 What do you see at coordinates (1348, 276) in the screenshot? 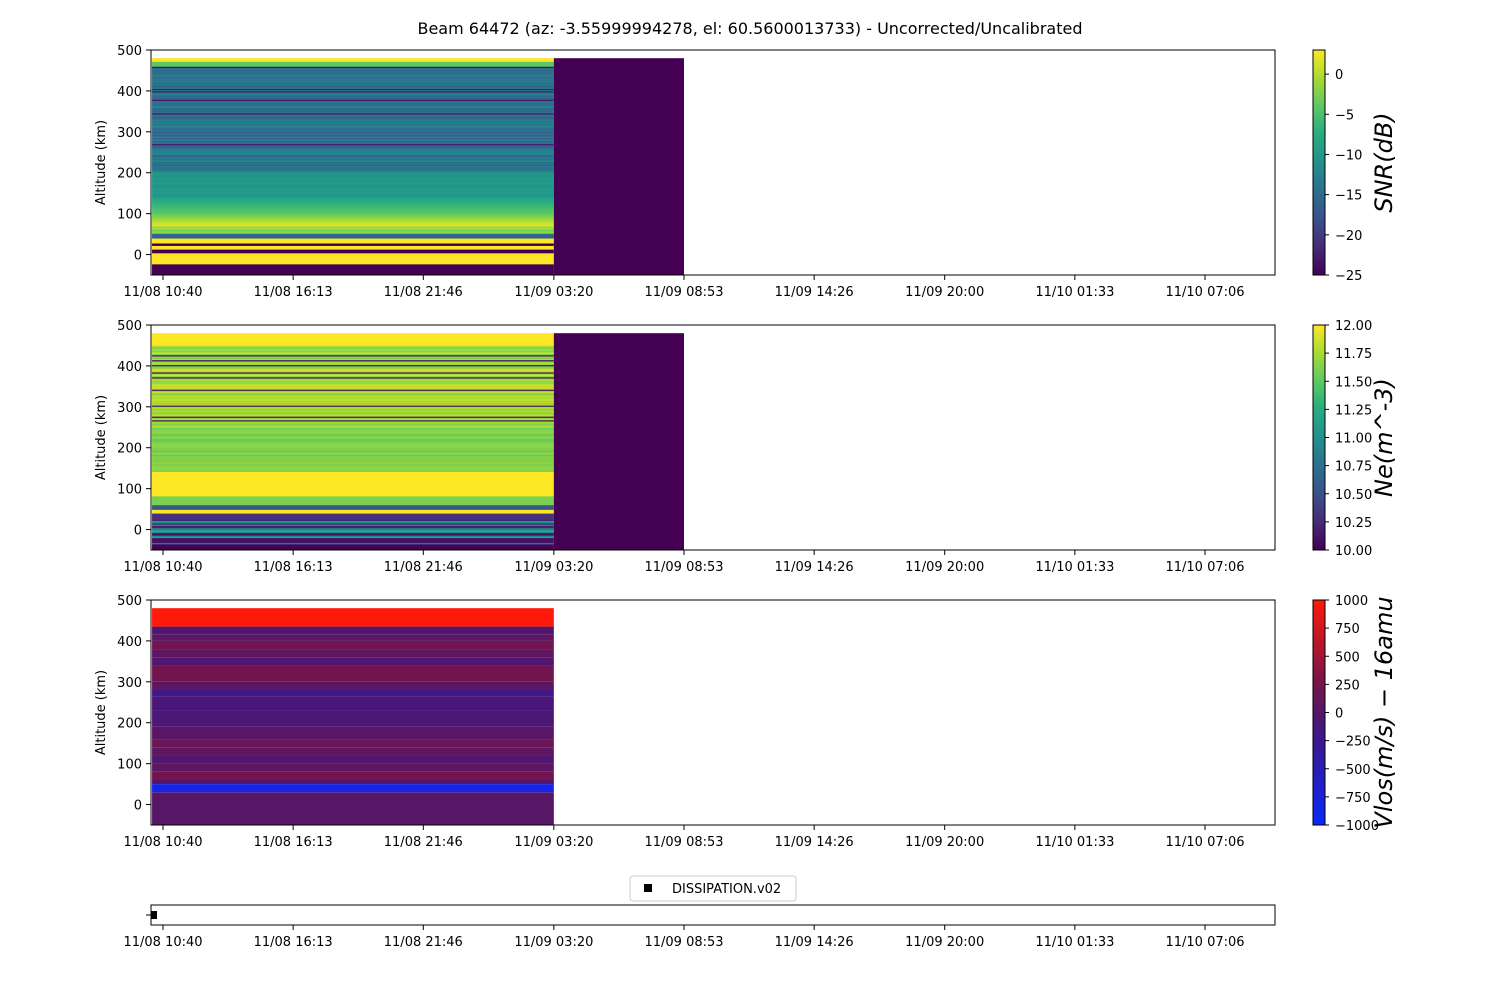
I see `colorbar-tick-label: −25` at bounding box center [1348, 276].